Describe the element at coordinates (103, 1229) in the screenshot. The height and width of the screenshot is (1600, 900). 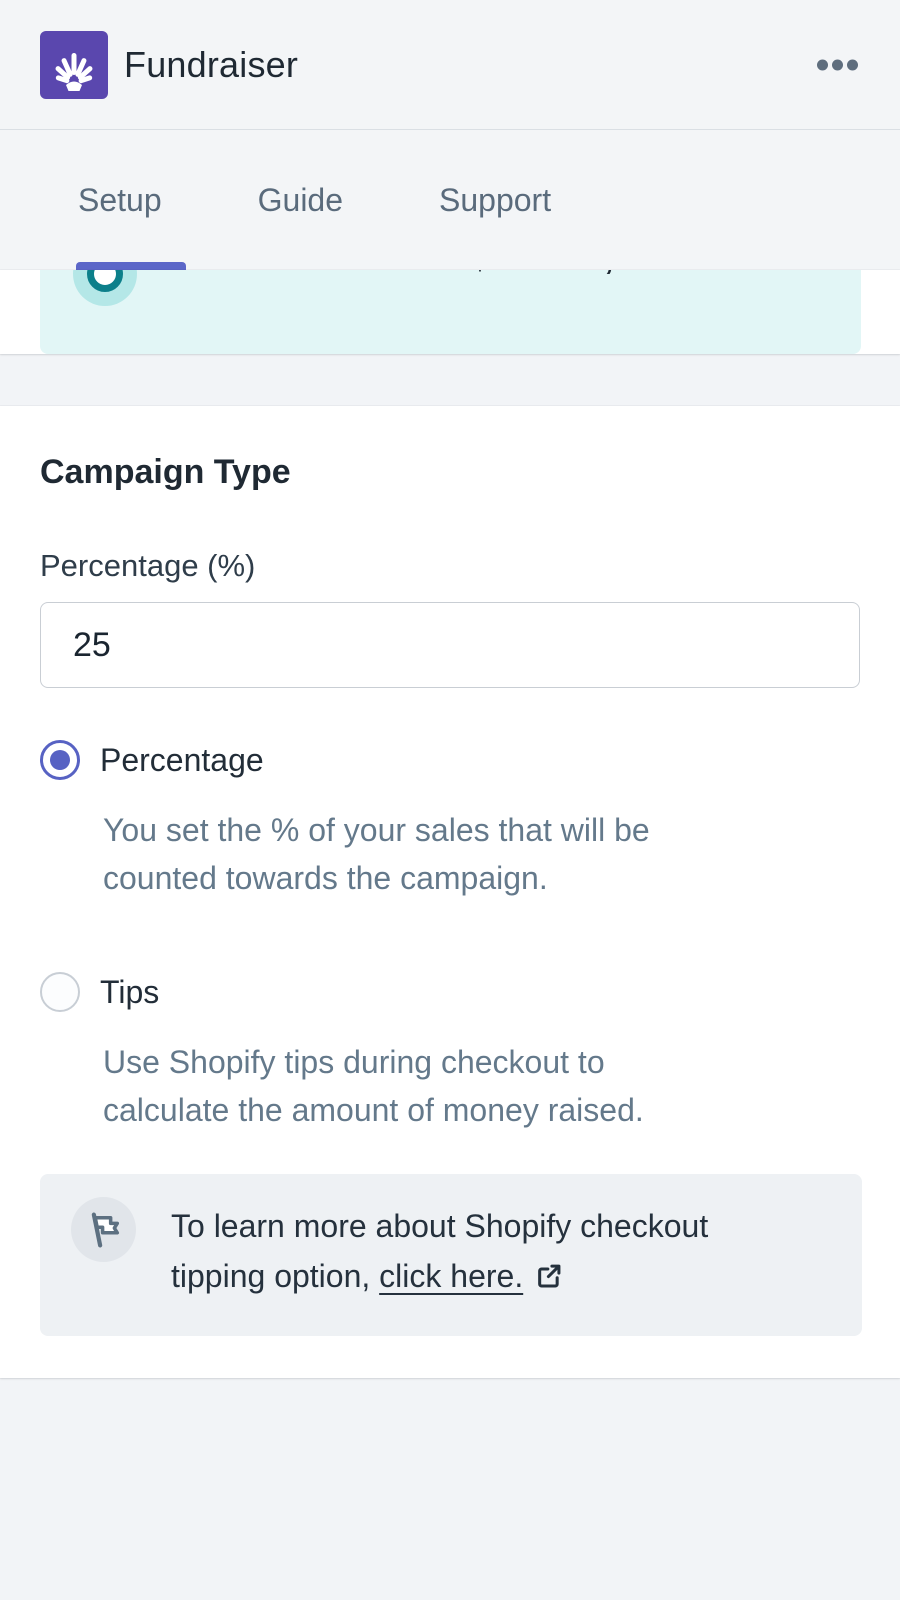
I see `flag-icon` at that location.